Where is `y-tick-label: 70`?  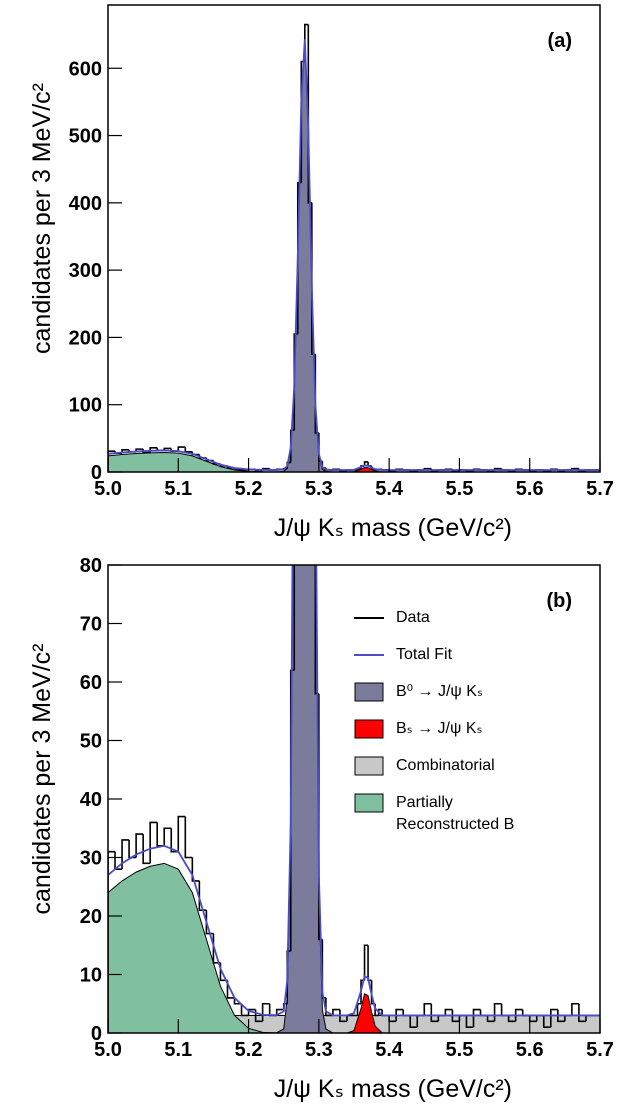 y-tick-label: 70 is located at coordinates (91, 625).